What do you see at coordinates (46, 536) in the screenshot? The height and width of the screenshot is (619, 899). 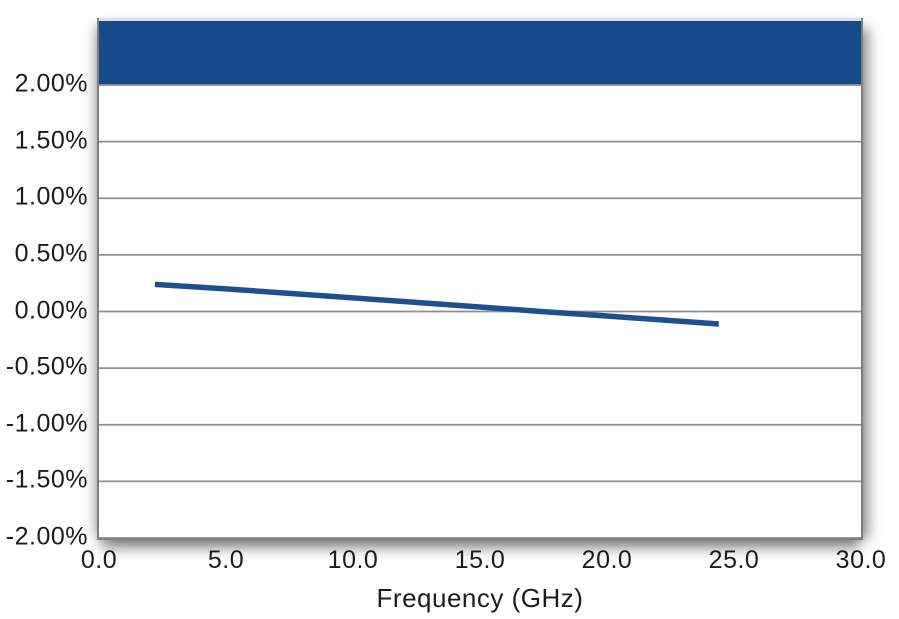 I see `y-tick-label: -2.00%` at bounding box center [46, 536].